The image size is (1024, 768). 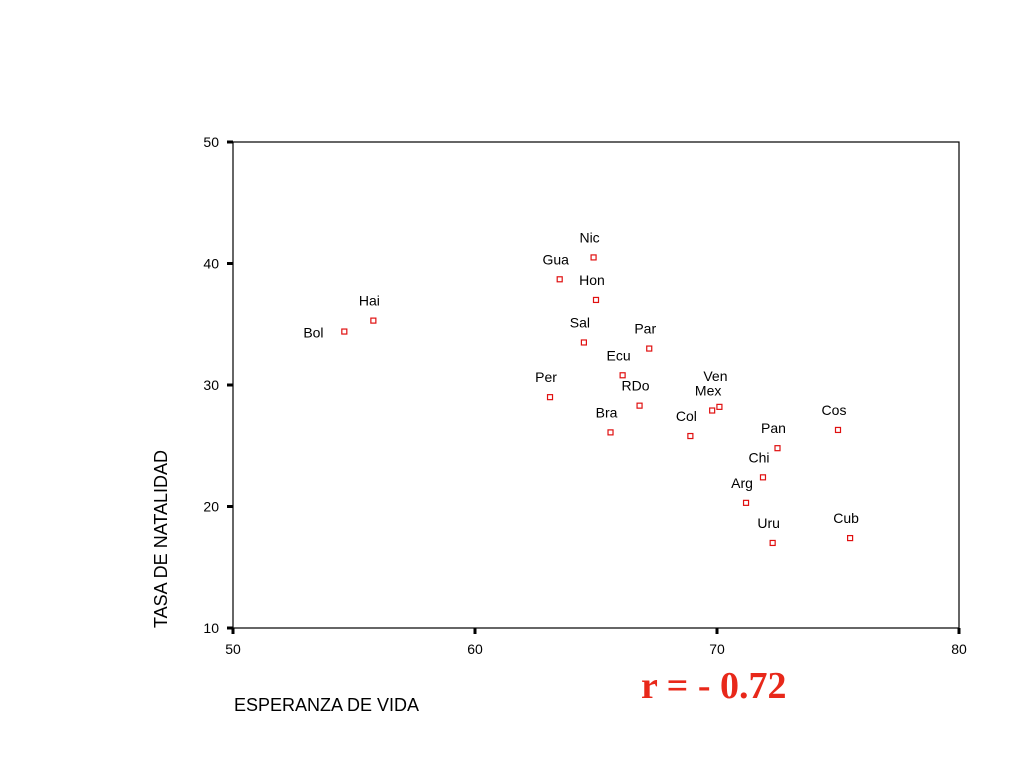 I want to click on data-point-bol, so click(x=344, y=331).